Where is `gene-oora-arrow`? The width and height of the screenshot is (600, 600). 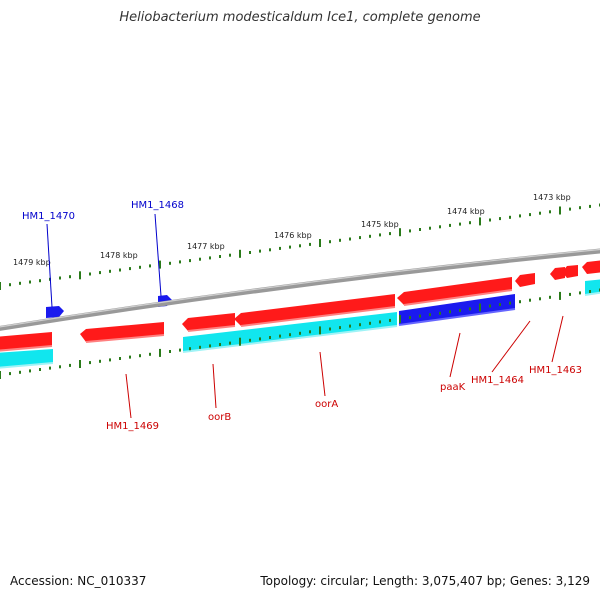
gene-oora-arrow is located at coordinates (314, 310).